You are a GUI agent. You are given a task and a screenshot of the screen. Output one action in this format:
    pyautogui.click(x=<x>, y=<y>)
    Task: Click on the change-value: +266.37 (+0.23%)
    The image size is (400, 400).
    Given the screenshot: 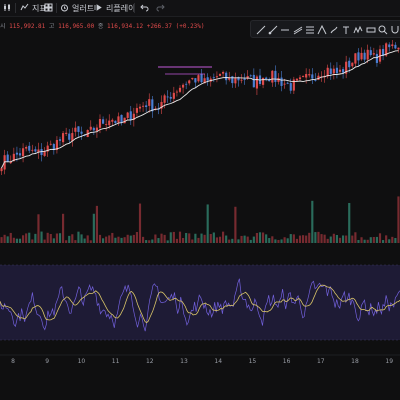 What is the action you would take?
    pyautogui.click(x=175, y=26)
    